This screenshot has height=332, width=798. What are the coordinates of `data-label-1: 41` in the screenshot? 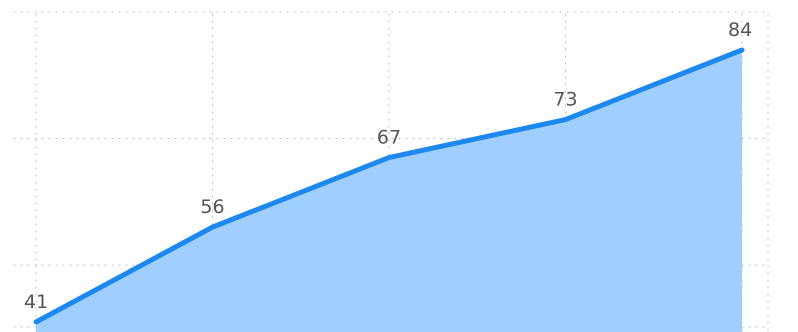 It's located at (36, 302).